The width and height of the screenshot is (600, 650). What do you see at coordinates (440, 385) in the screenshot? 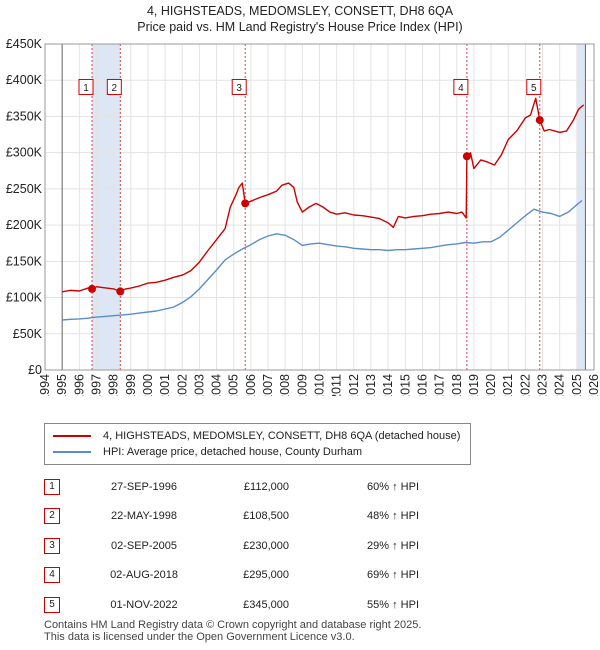
I see `x-tick-label: 2017` at bounding box center [440, 385].